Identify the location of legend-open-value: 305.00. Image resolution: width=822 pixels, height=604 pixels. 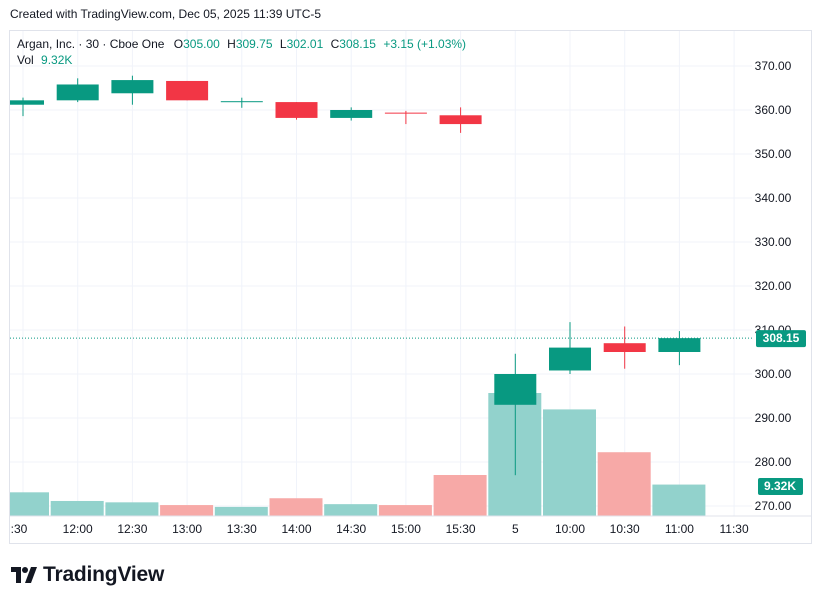
(201, 44).